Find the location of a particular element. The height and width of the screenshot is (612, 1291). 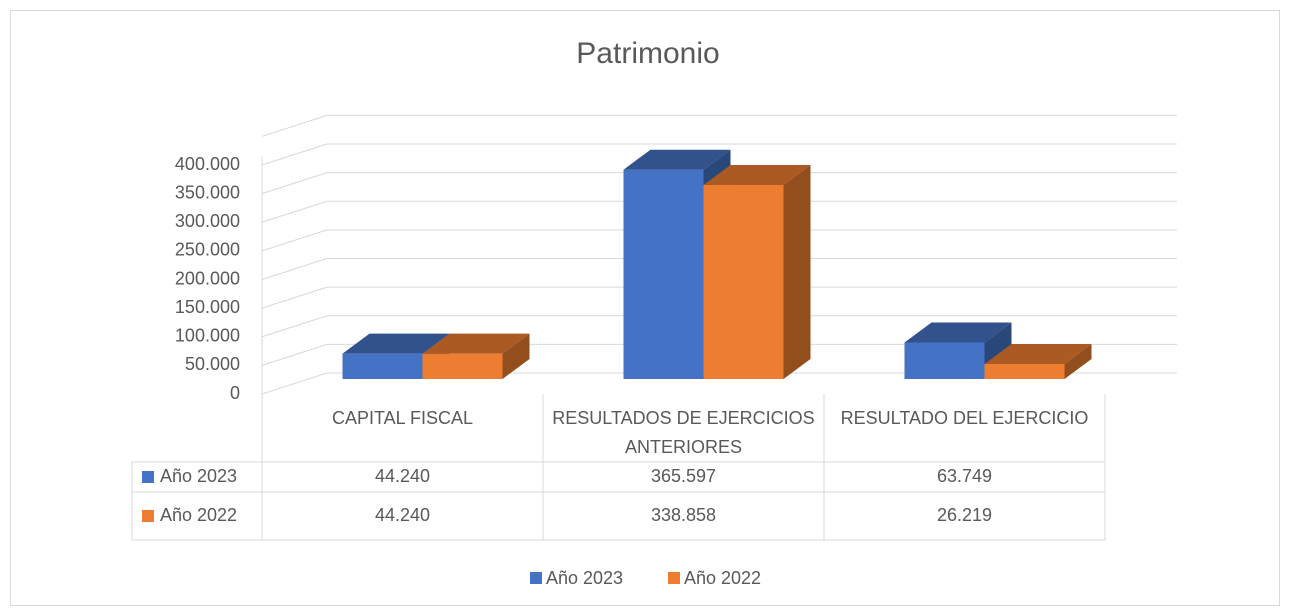

y-tick-label: 50.000 is located at coordinates (212, 364).